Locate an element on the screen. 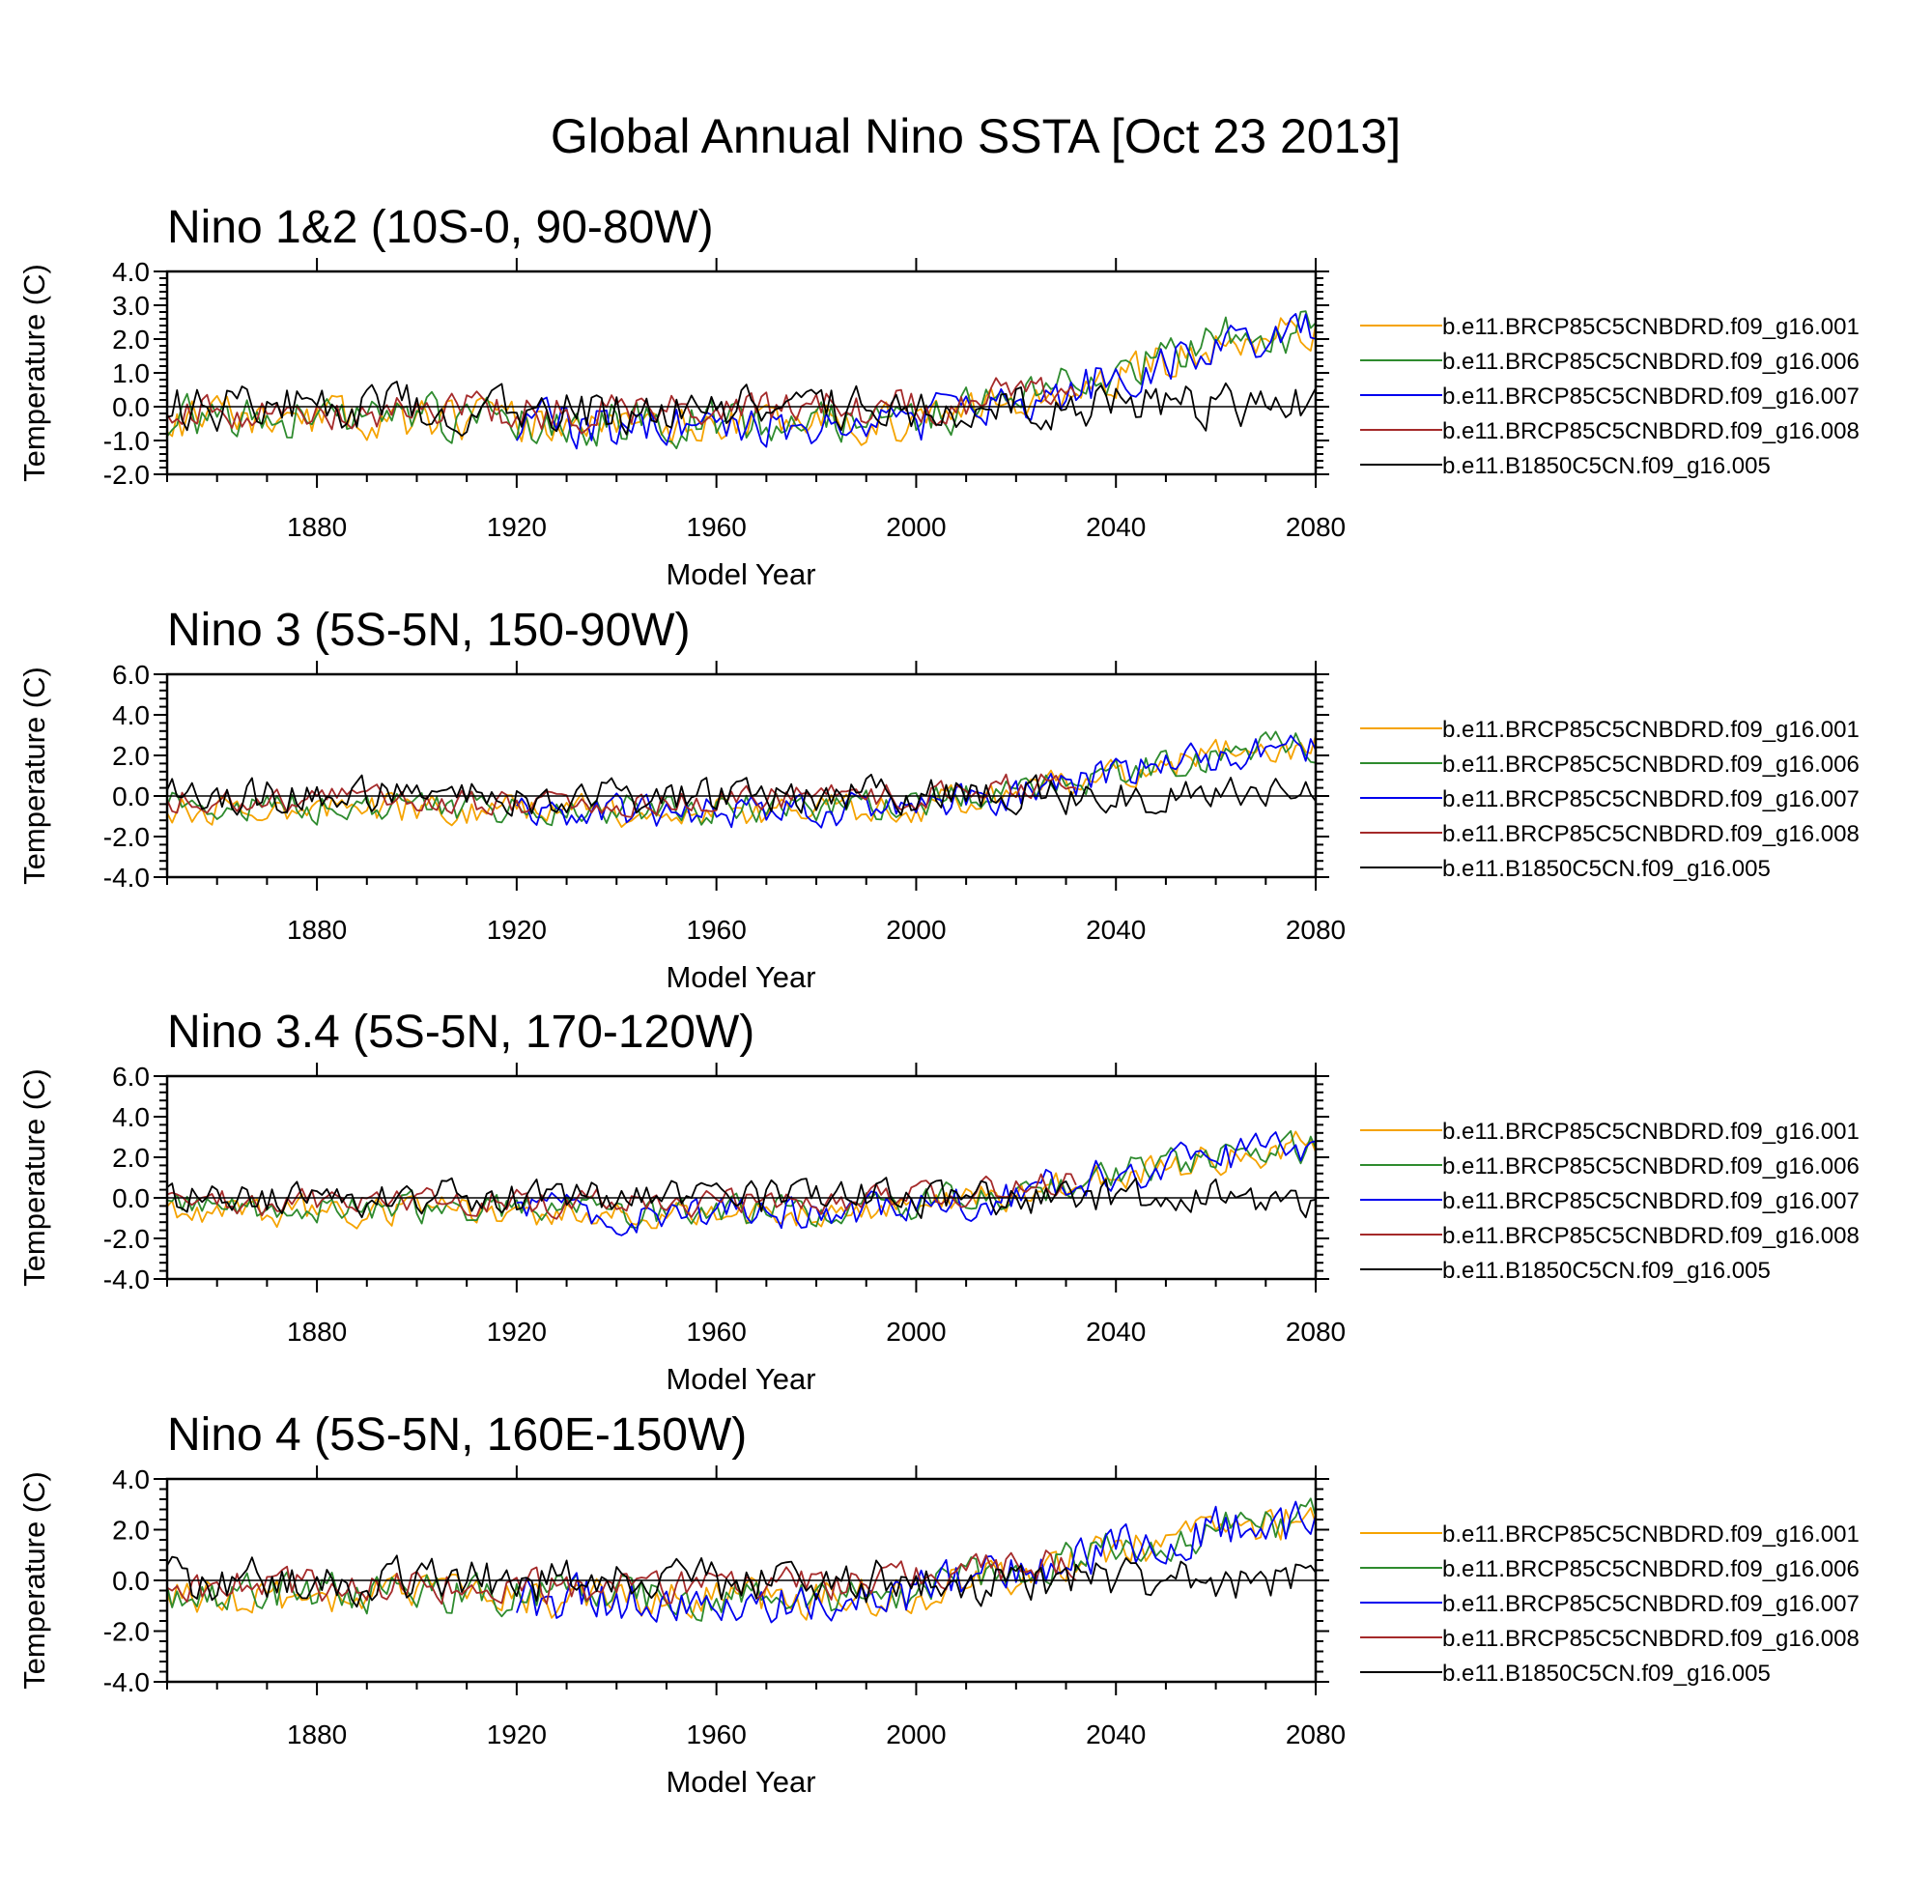 This screenshot has height=1904, width=1932. panel-title: Nino 3 (5S-5N, 150-90W) is located at coordinates (429, 630).